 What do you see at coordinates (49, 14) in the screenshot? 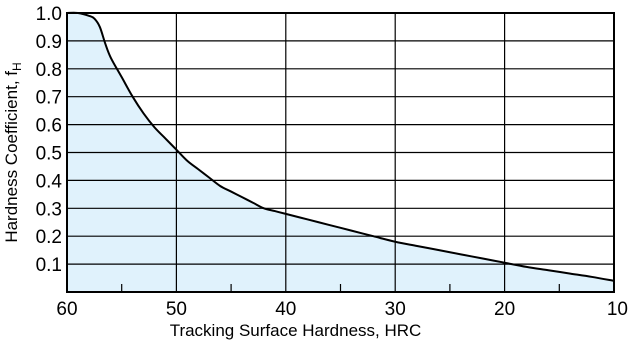
I see `y-tick-label: 1.0` at bounding box center [49, 14].